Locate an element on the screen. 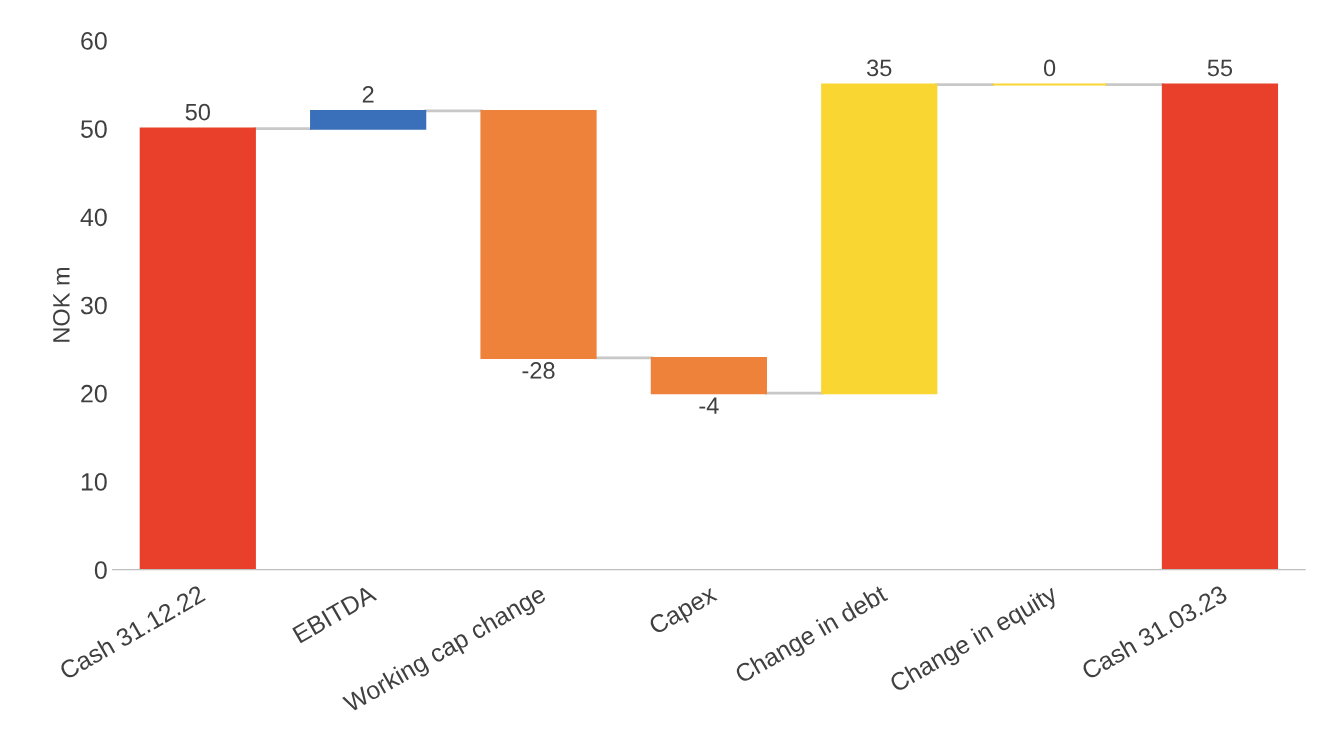  data-label: 50 is located at coordinates (198, 112).